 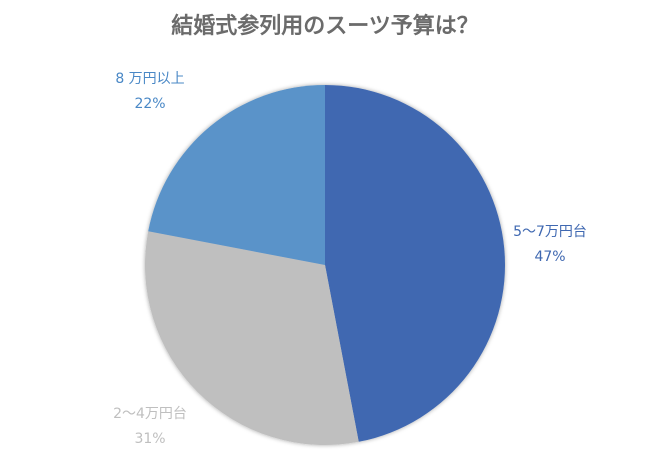 I want to click on slice-0-percent: 47%, so click(x=550, y=257).